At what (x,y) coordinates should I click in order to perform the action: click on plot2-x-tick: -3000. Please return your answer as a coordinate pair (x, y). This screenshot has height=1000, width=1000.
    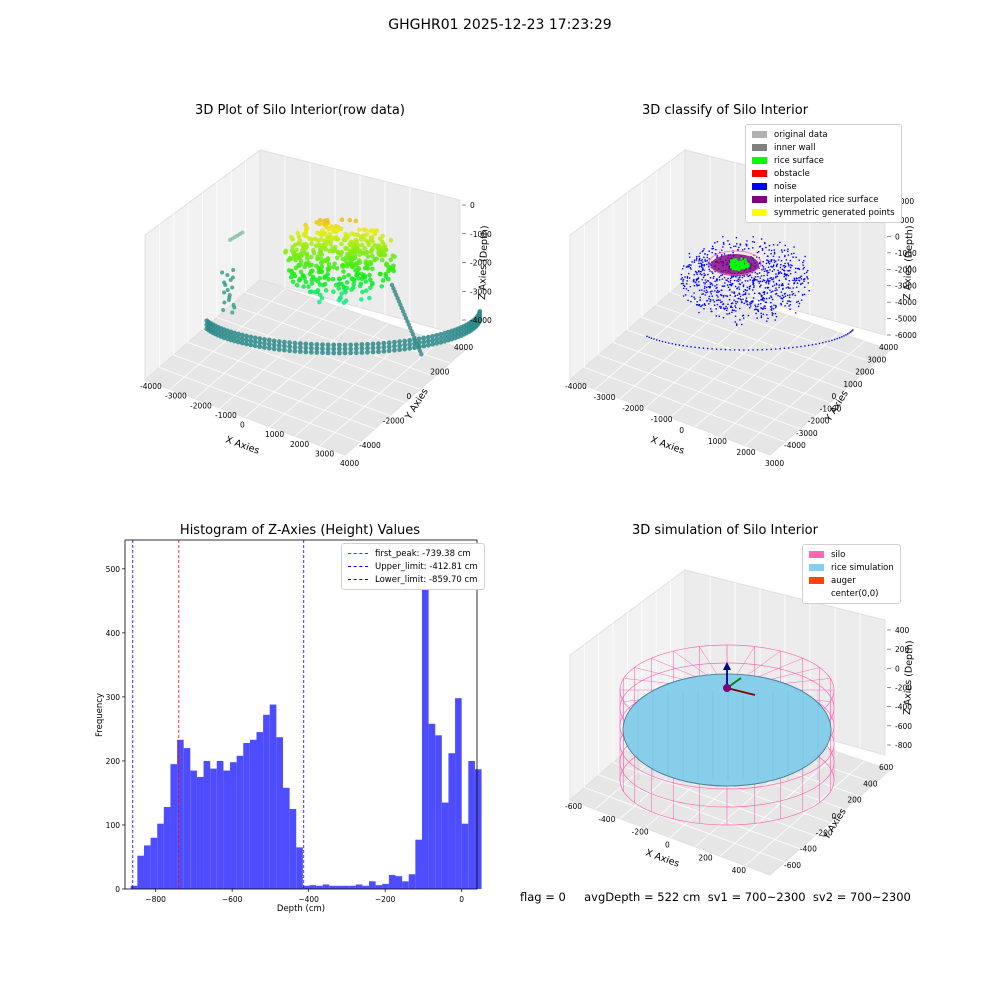
    Looking at the image, I should click on (605, 397).